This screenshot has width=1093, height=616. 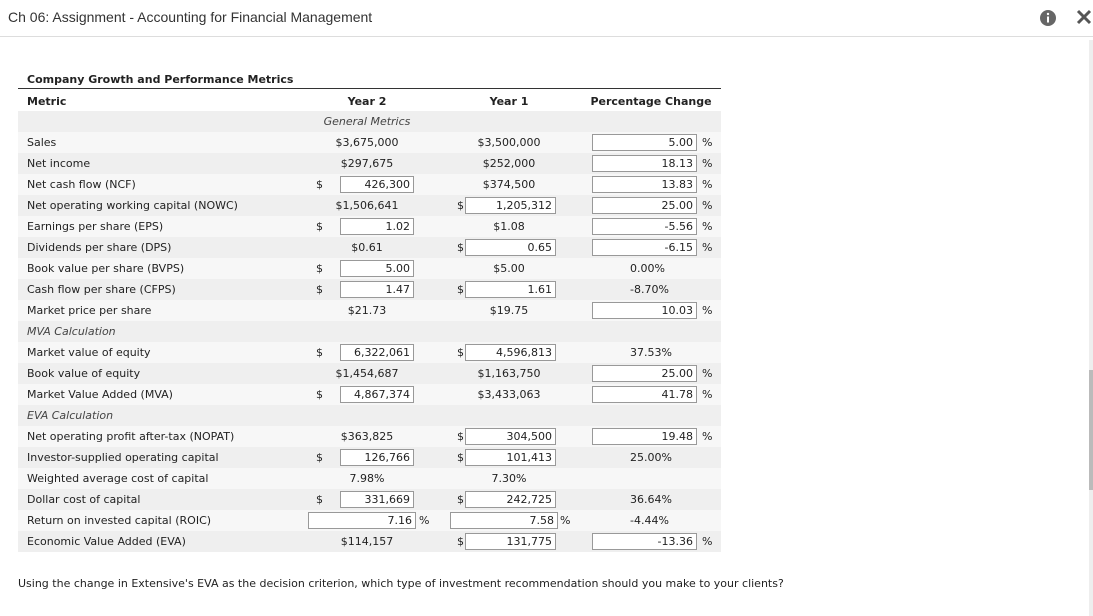 I want to click on scrollbar, so click(x=1091, y=328).